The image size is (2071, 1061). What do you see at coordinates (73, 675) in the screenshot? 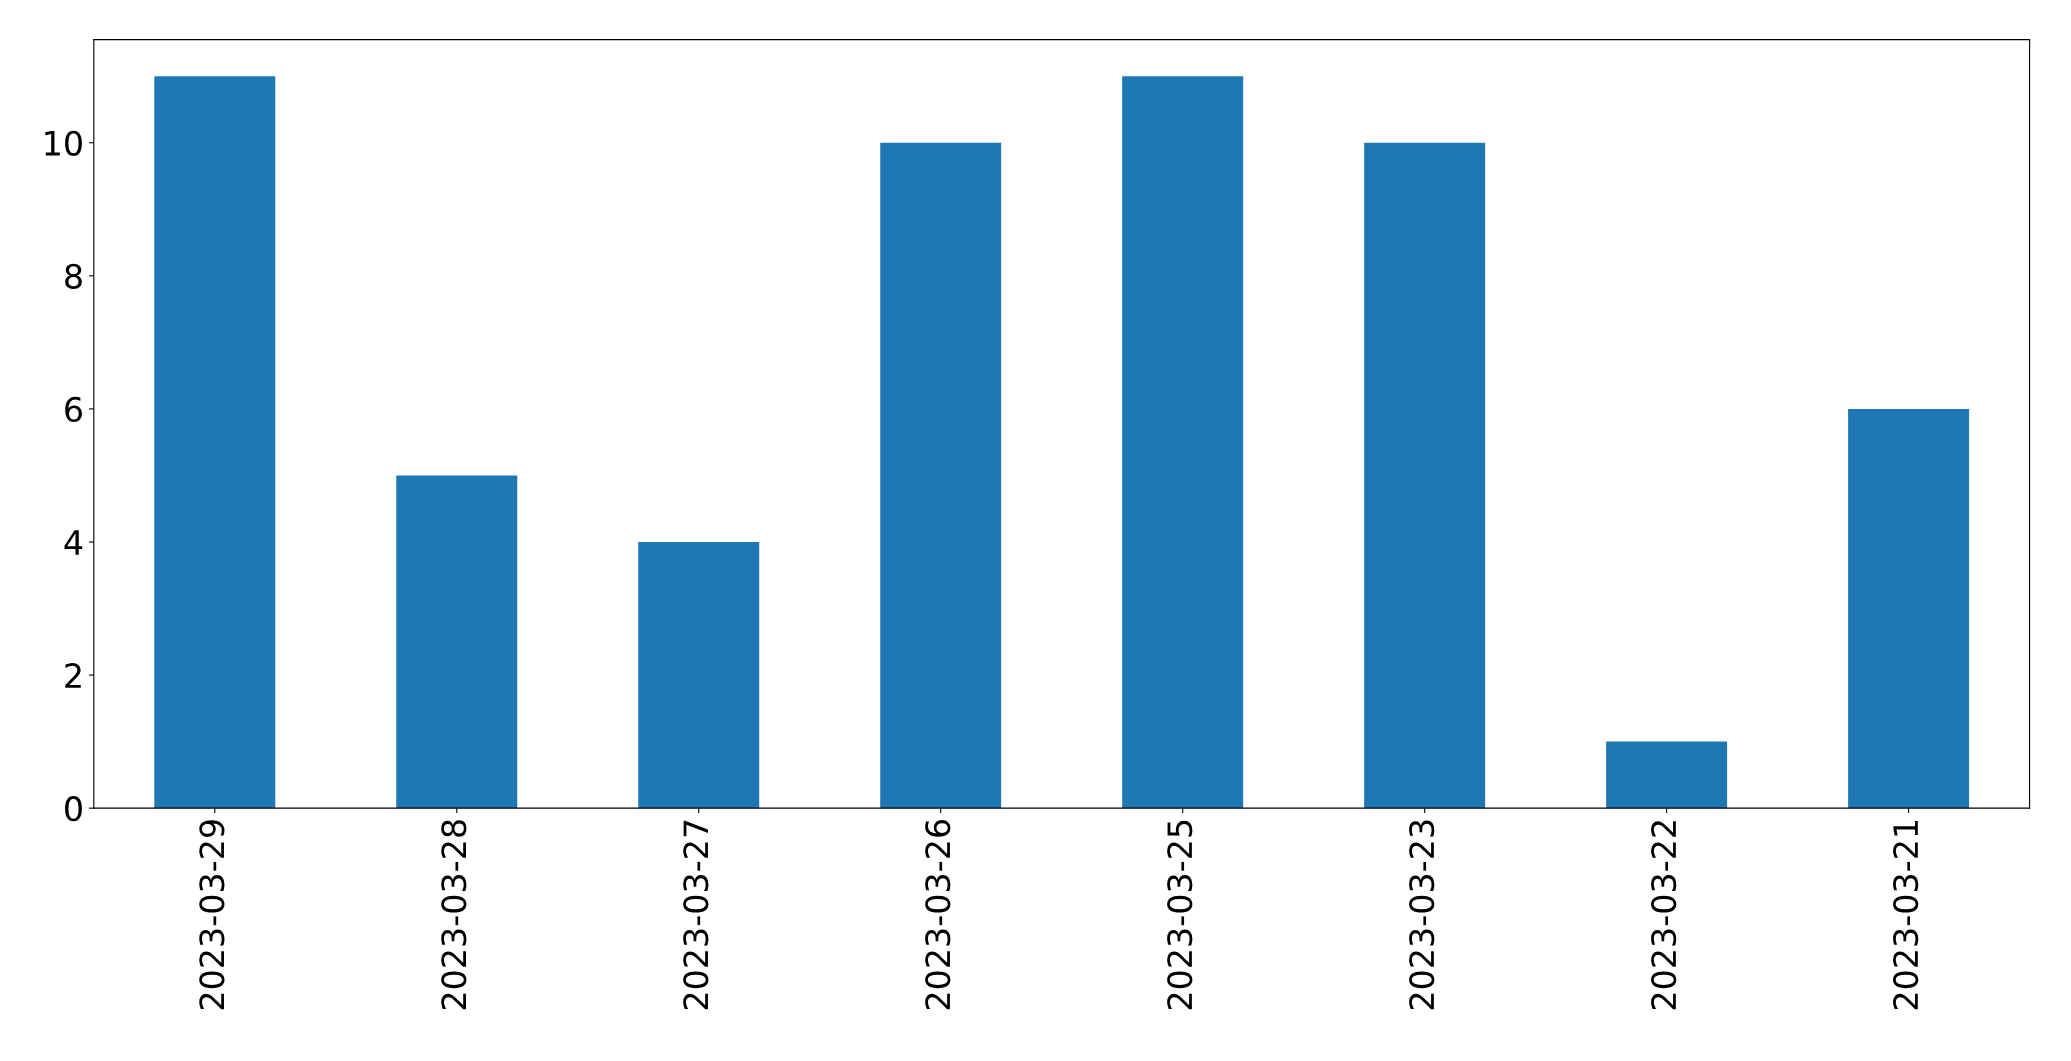
I see `y-tick-label: 2` at bounding box center [73, 675].